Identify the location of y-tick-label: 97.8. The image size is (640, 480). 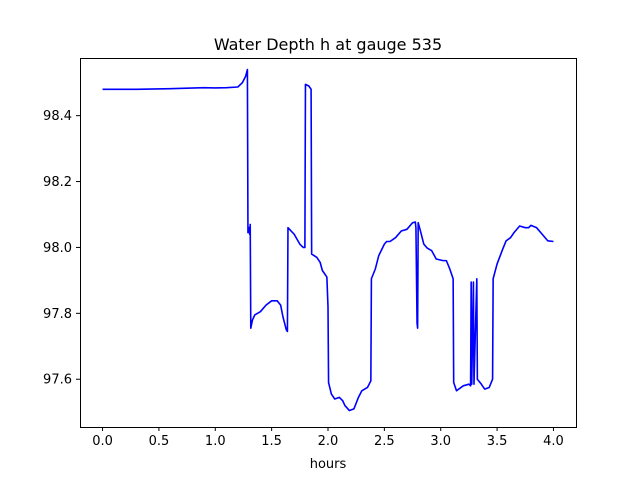
(57, 314).